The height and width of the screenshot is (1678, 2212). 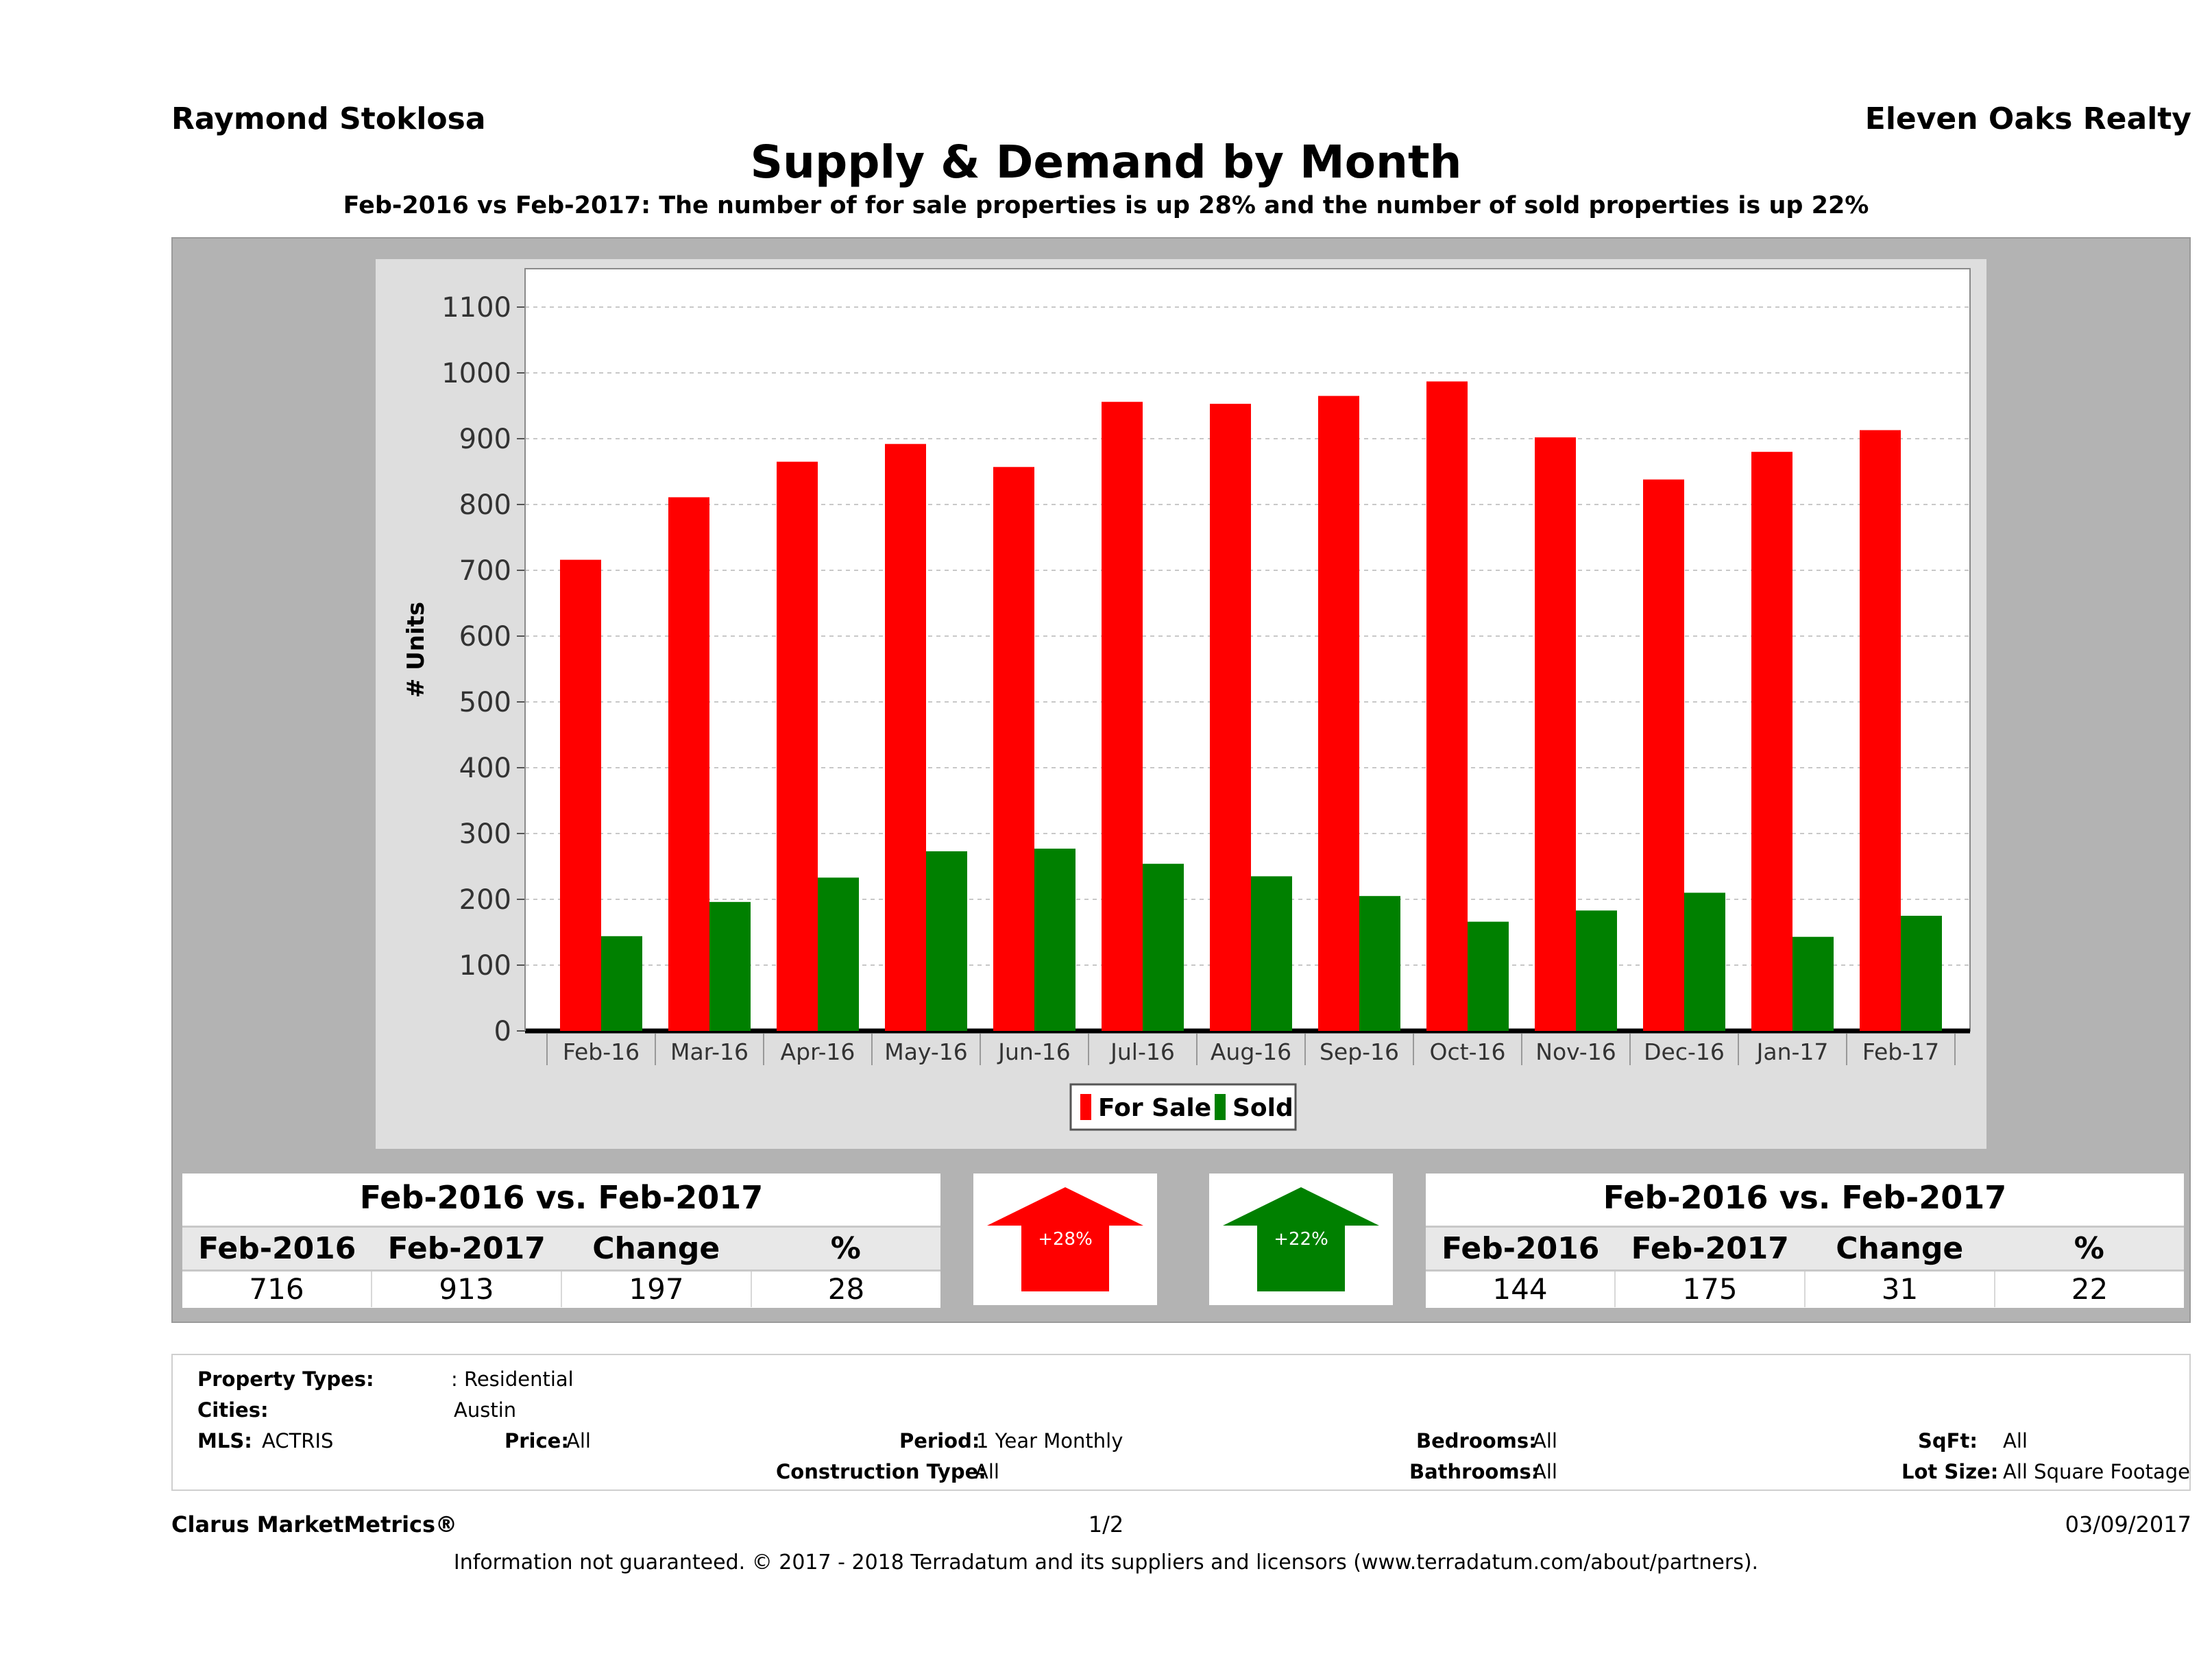 What do you see at coordinates (298, 1440) in the screenshot?
I see `mls-value: ACTRIS` at bounding box center [298, 1440].